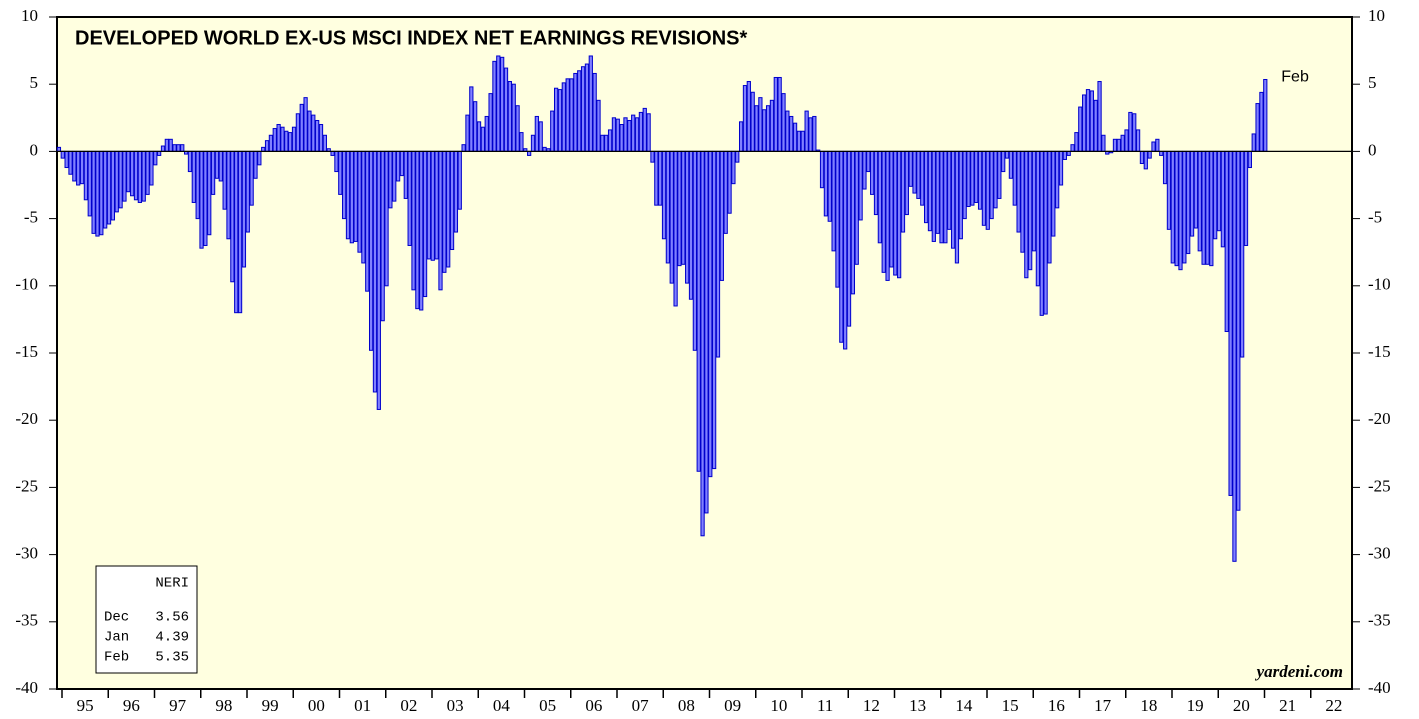  What do you see at coordinates (85, 705) in the screenshot?
I see `x-tick-label: 95` at bounding box center [85, 705].